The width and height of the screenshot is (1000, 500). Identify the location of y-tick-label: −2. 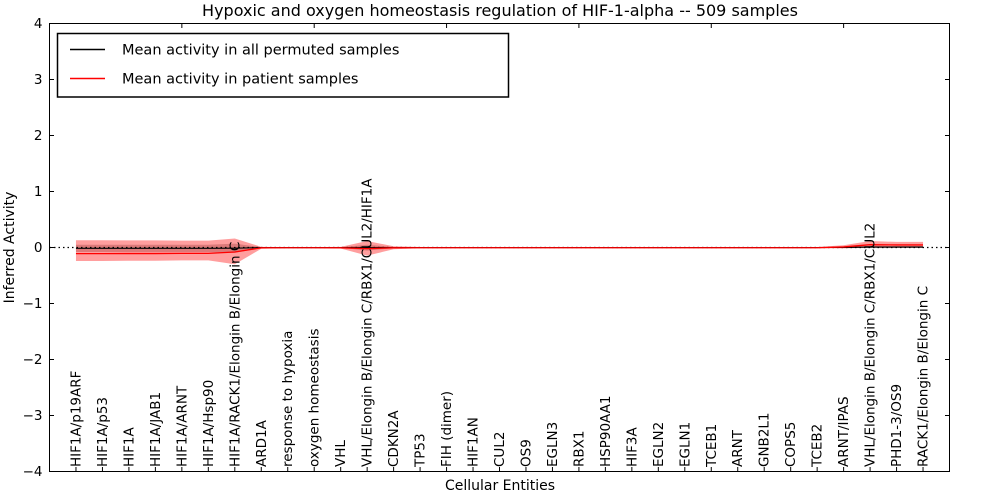
(33, 360).